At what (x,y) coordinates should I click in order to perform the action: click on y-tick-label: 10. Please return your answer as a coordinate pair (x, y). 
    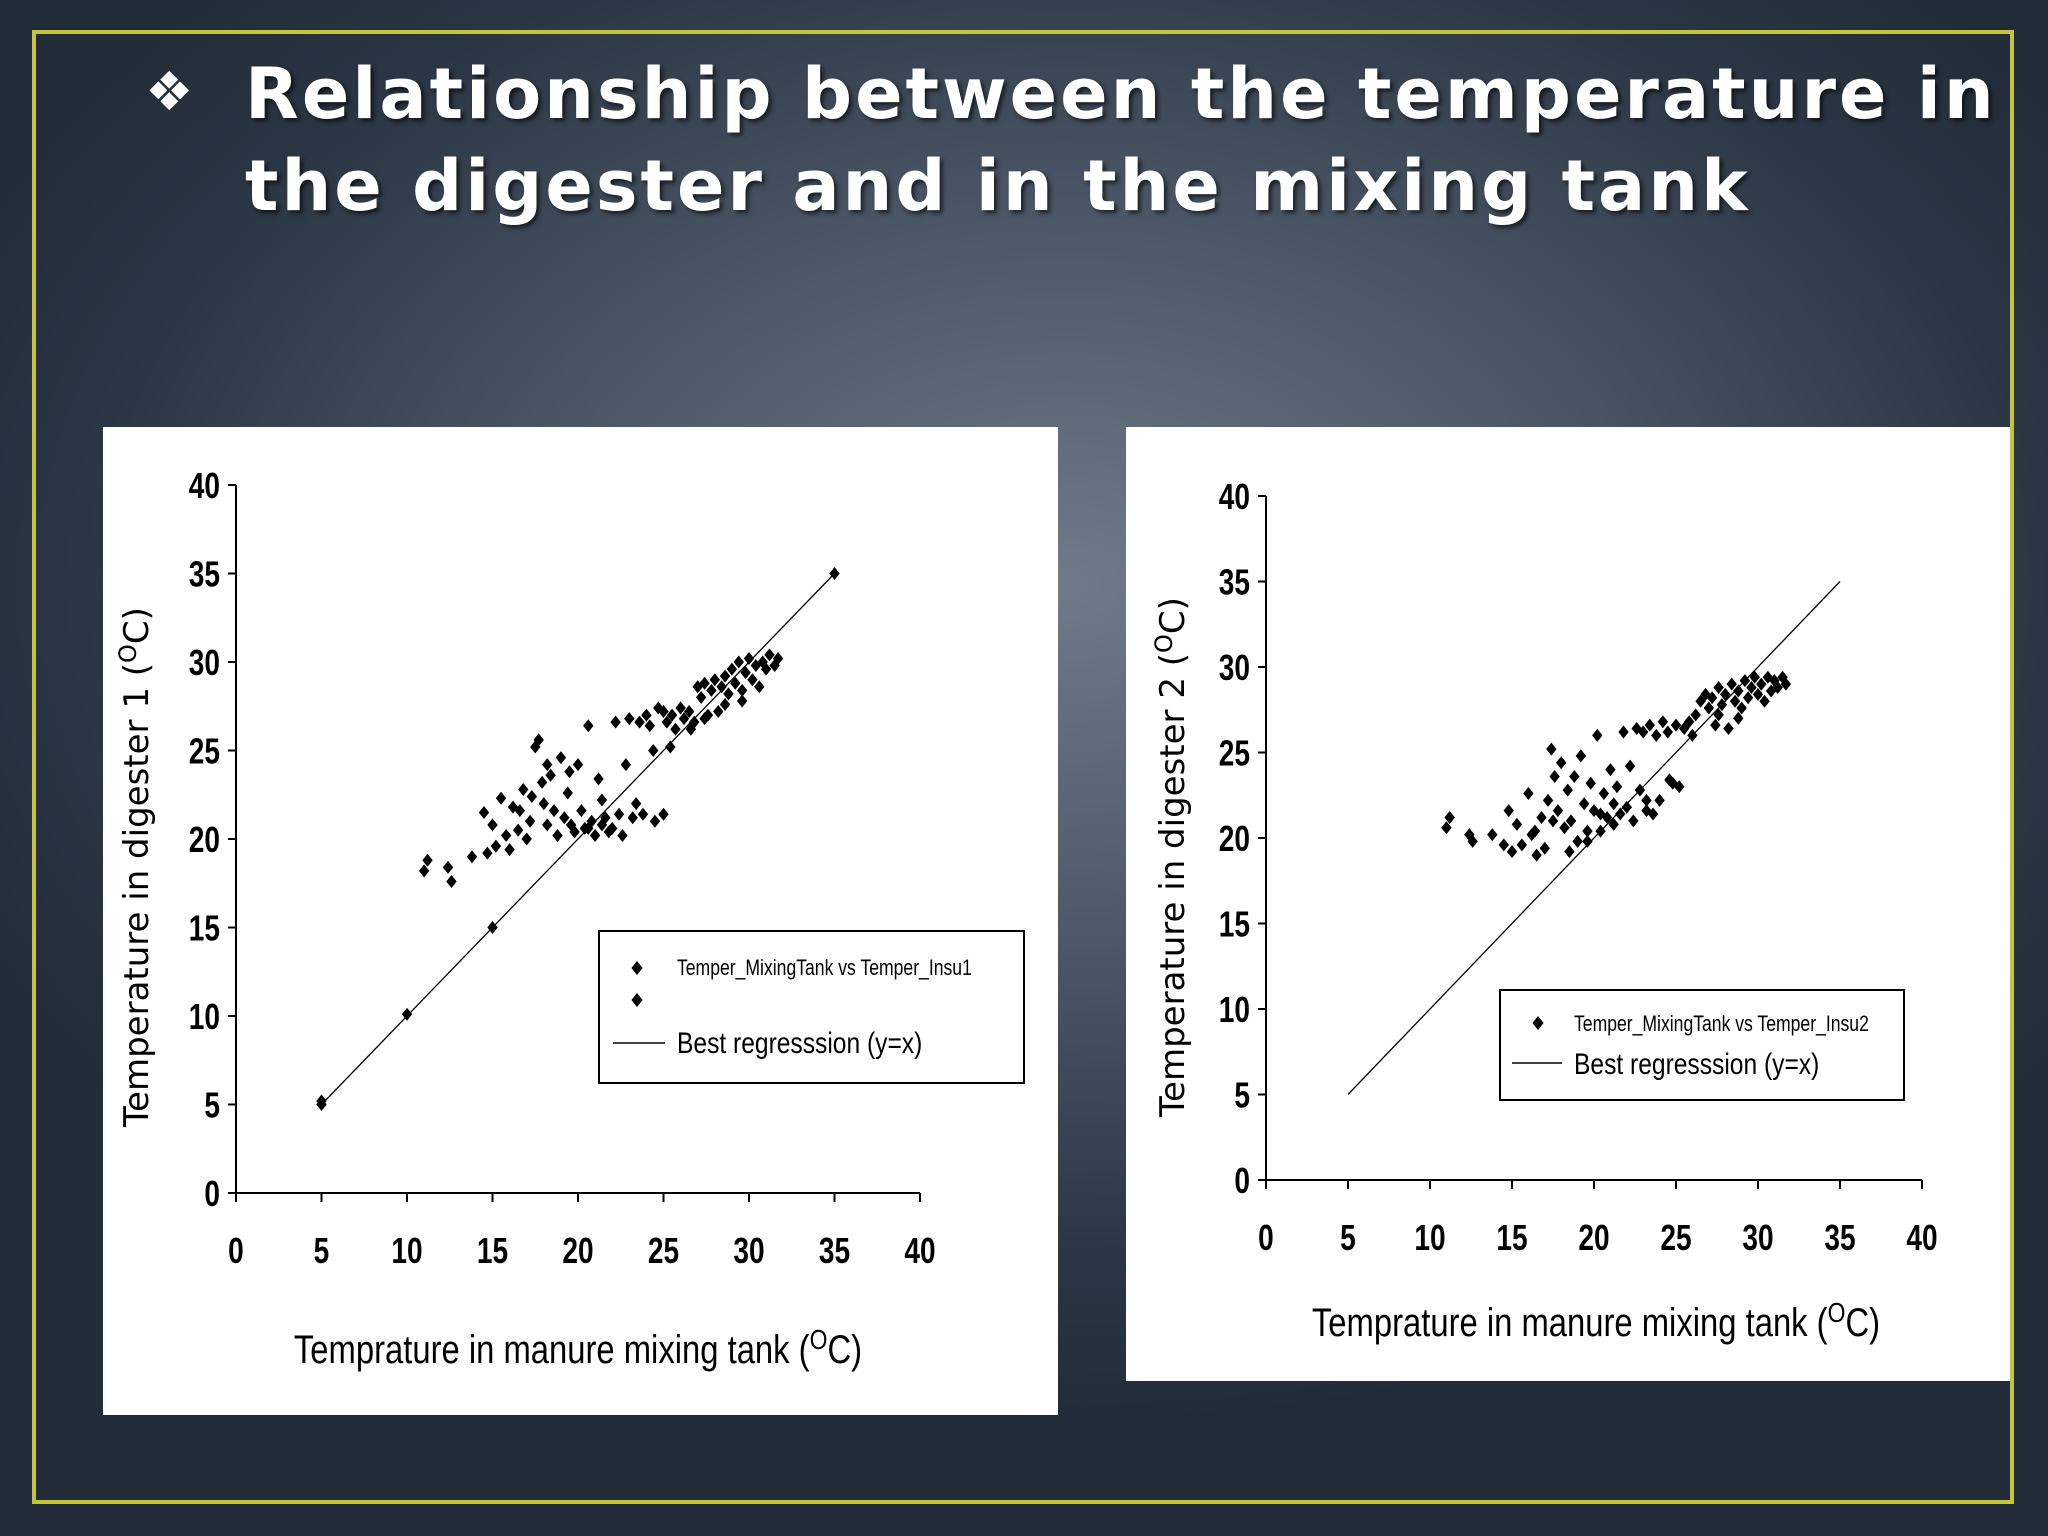
    Looking at the image, I should click on (1234, 1010).